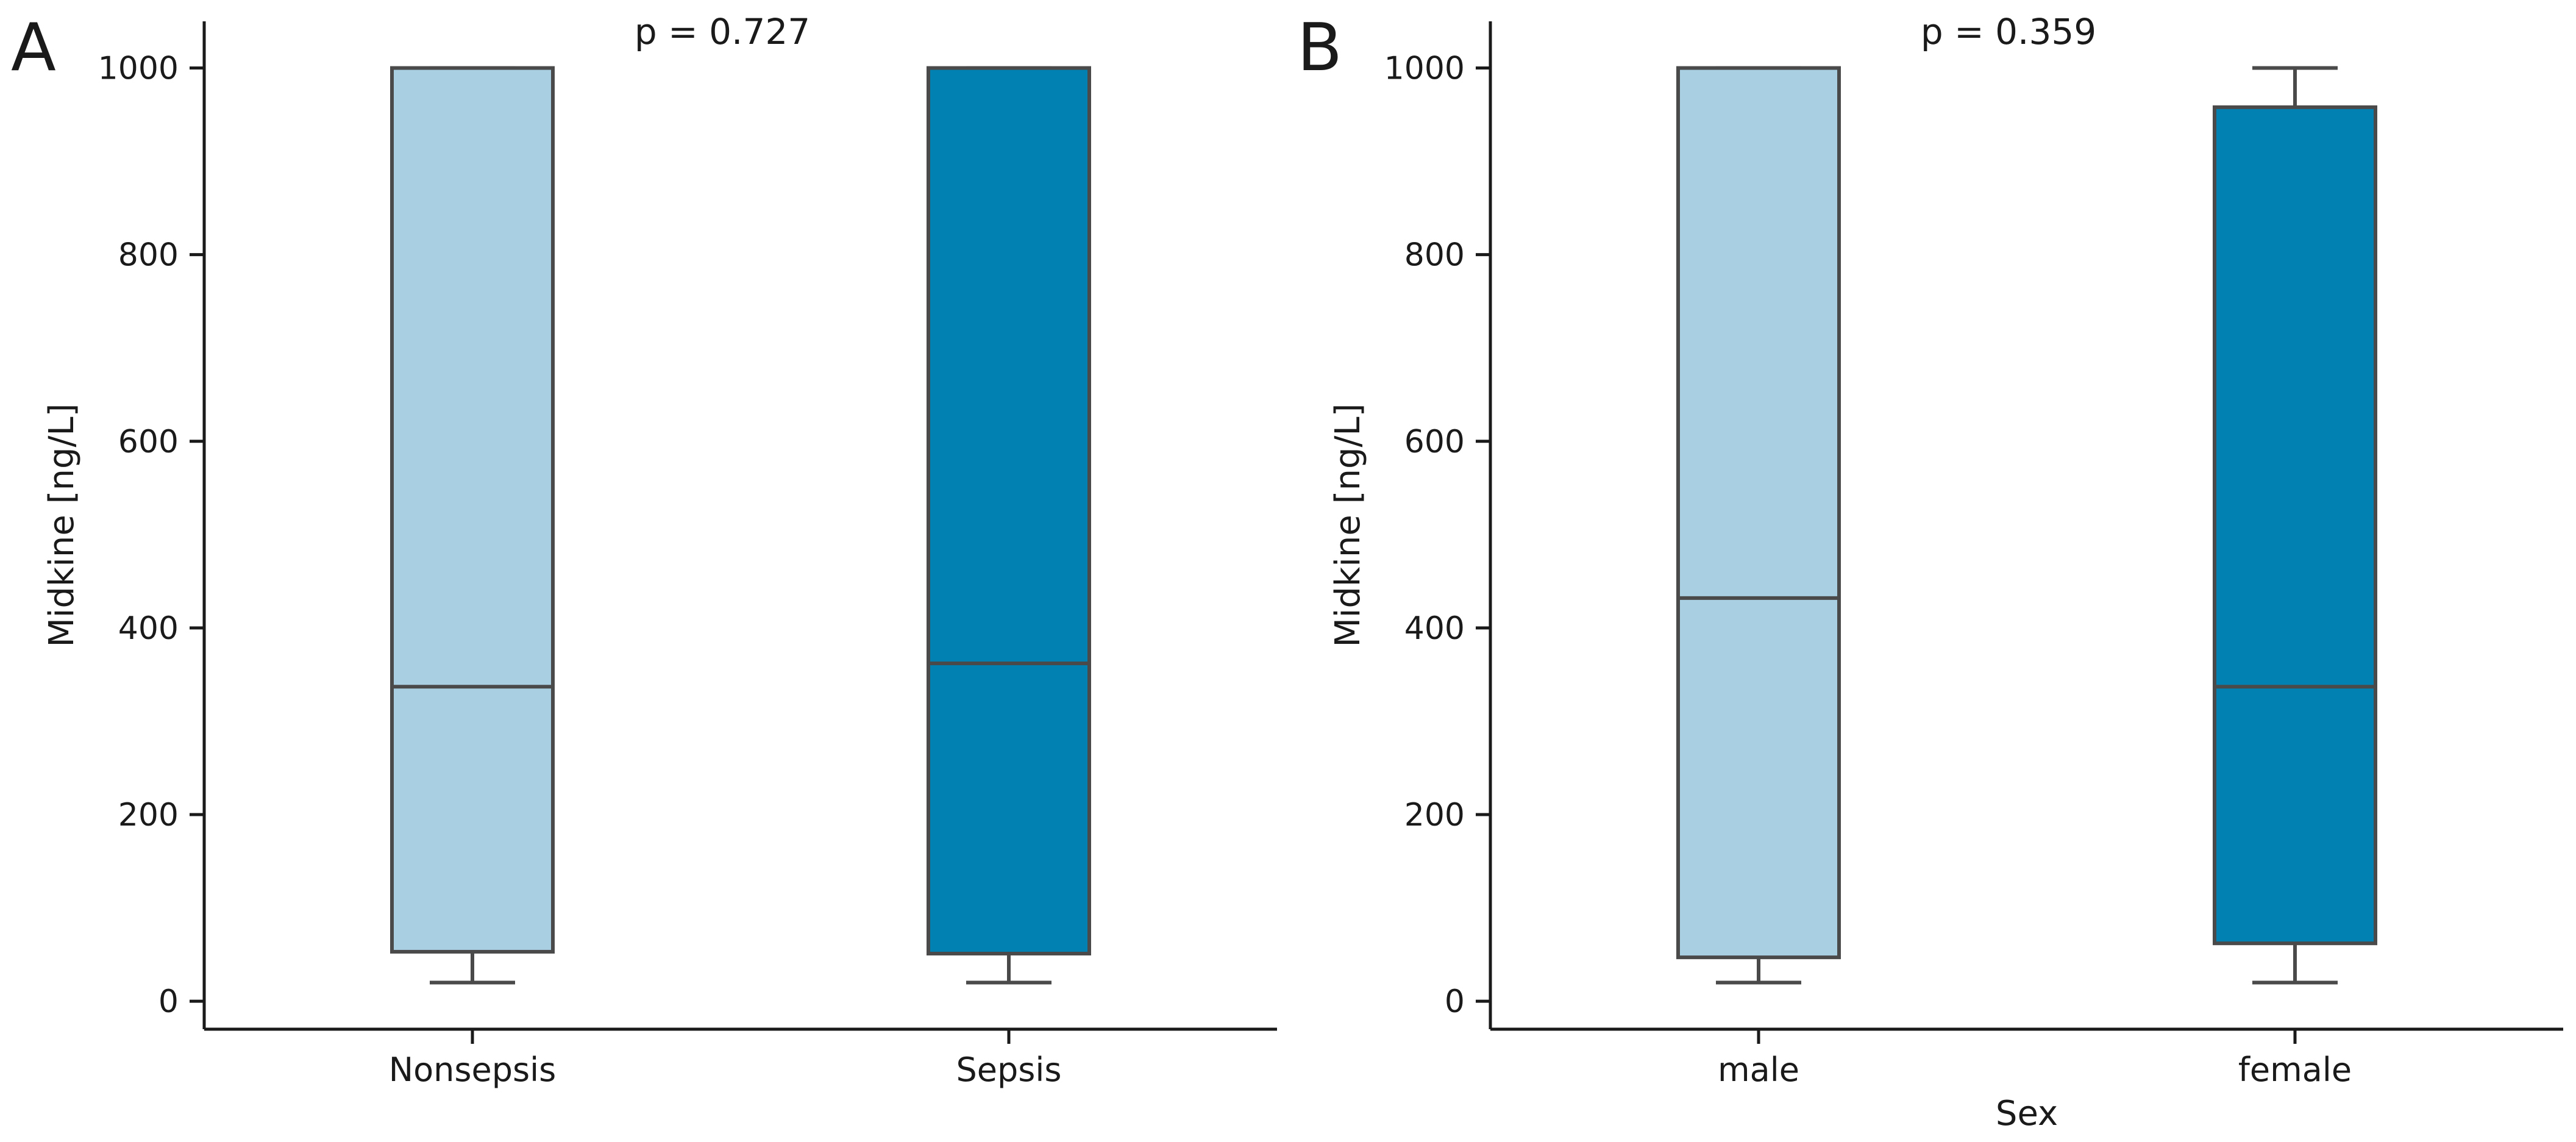  What do you see at coordinates (722, 31) in the screenshot?
I see `p-value-annotation: p = 0.727` at bounding box center [722, 31].